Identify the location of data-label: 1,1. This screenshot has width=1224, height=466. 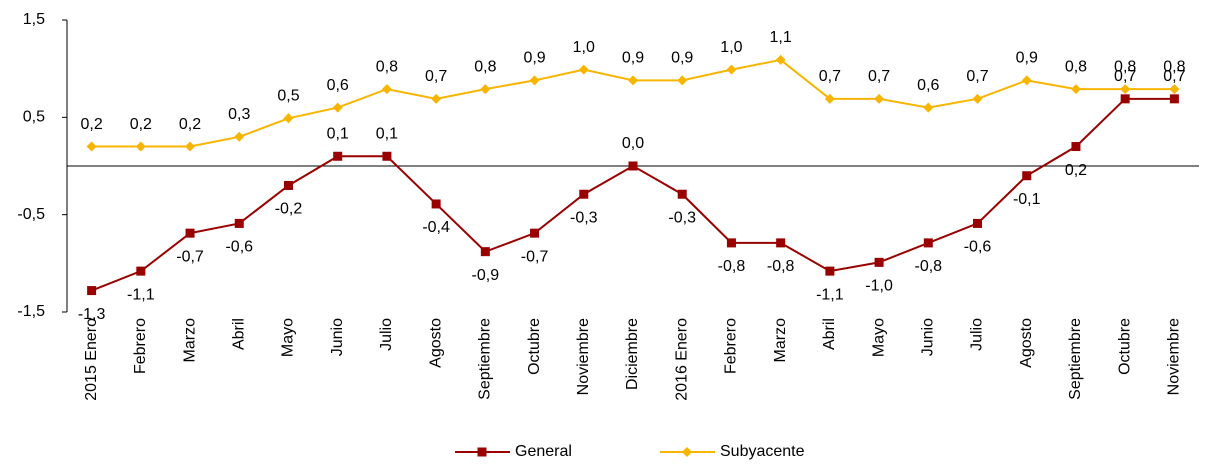
(781, 37).